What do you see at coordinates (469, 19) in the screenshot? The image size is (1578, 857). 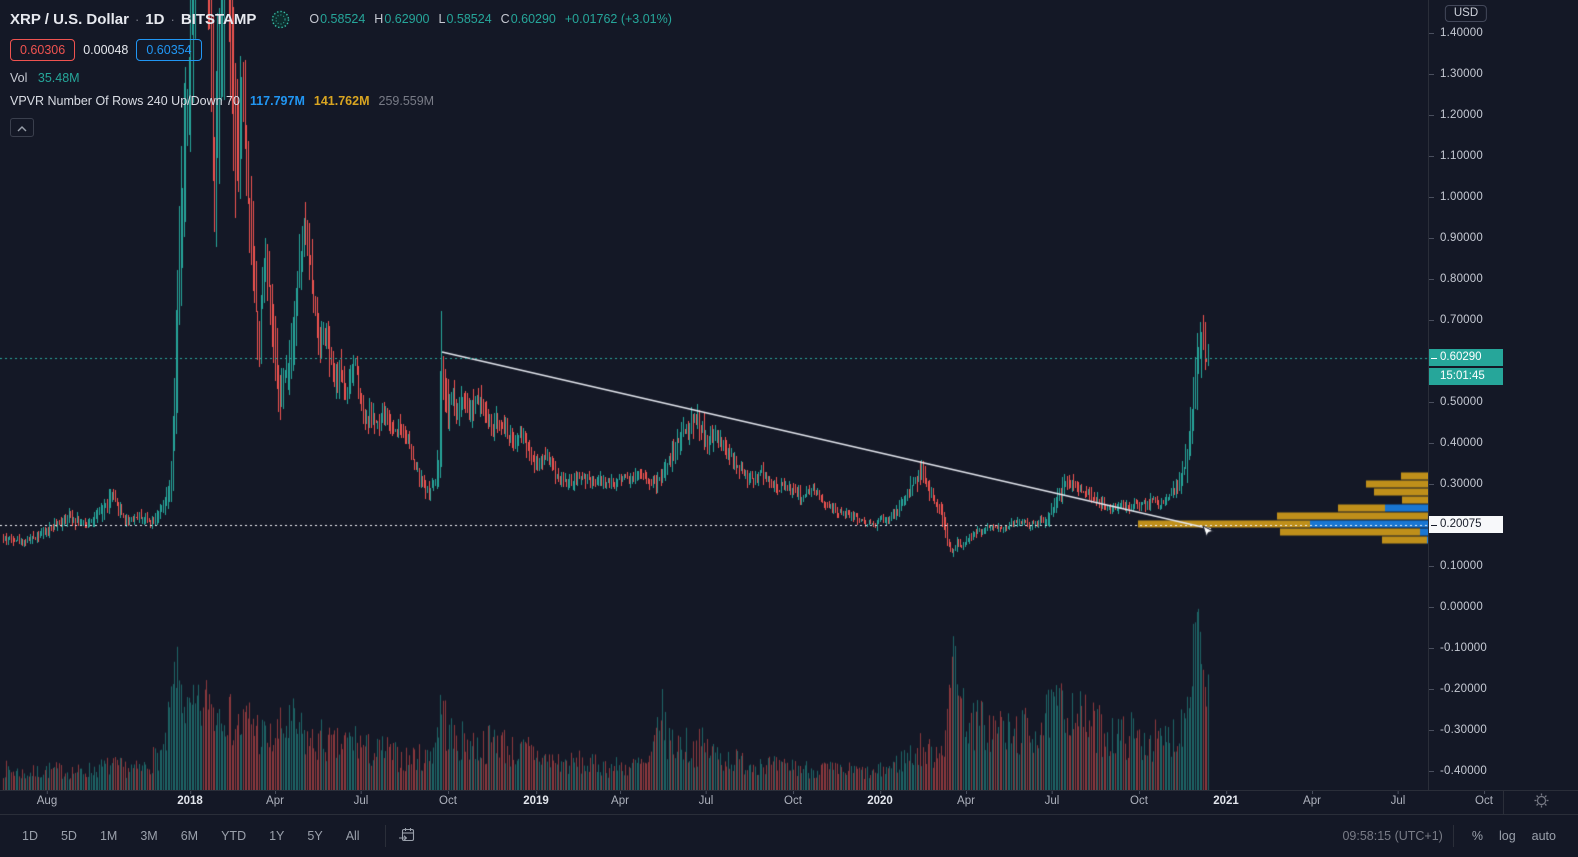 I see `low-value: 0.58524` at bounding box center [469, 19].